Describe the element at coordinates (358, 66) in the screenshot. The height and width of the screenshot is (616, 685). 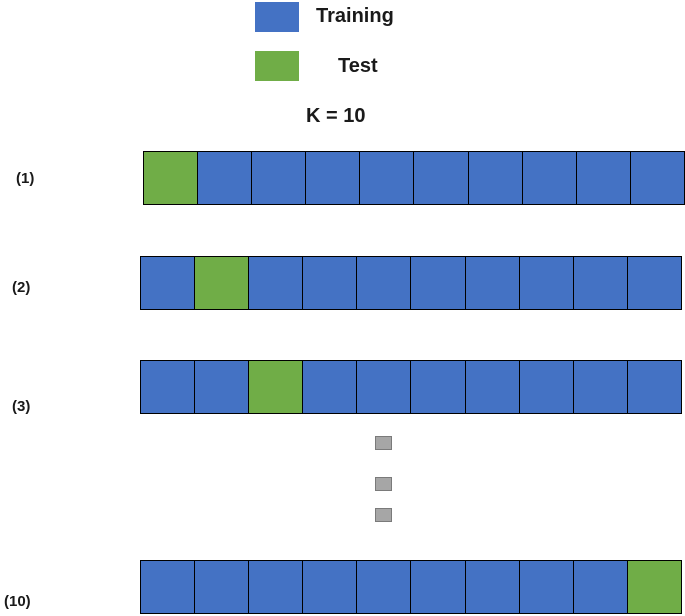
I see `test-label: Test` at that location.